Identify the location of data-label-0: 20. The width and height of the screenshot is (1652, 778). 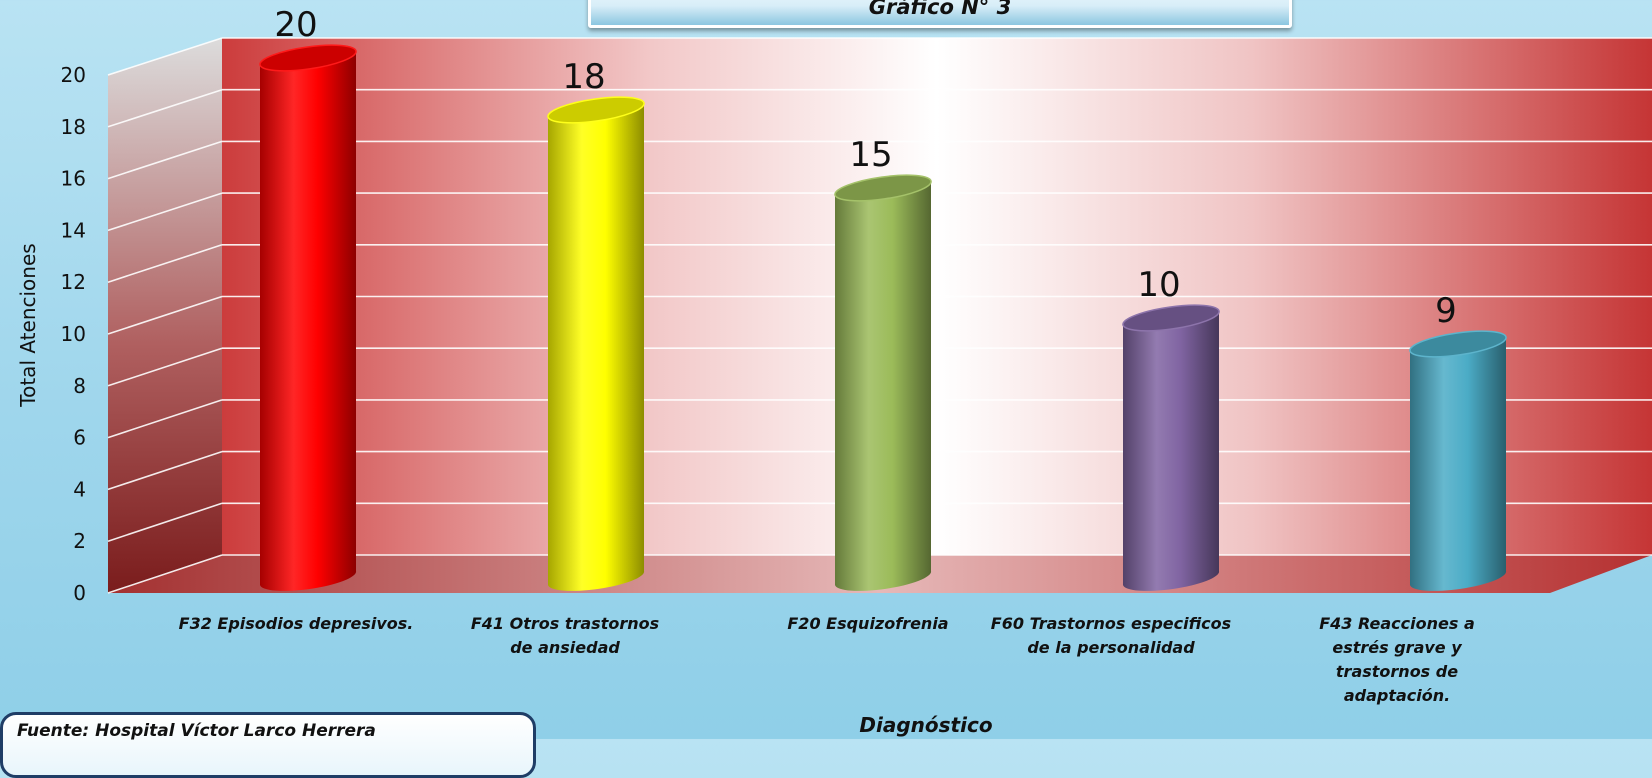
(295, 25).